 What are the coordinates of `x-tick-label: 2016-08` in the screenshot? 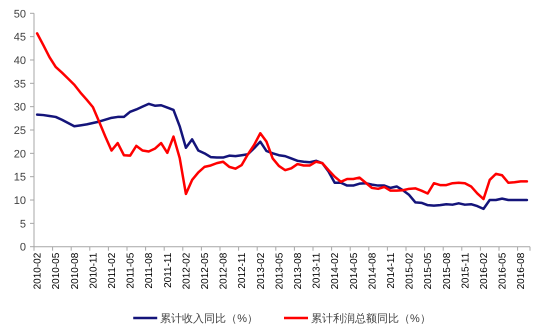 It's located at (522, 271).